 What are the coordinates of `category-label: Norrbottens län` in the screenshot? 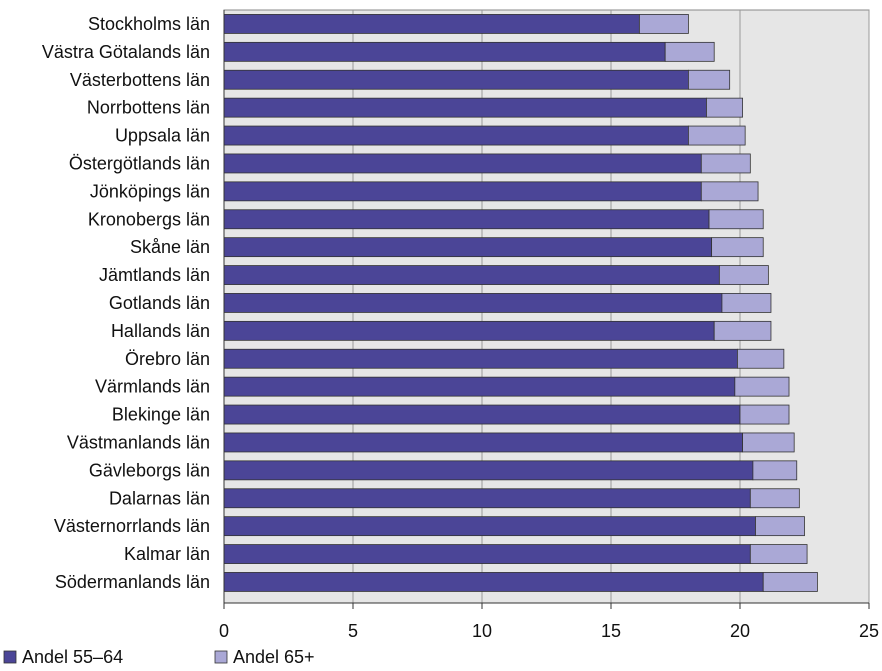 It's located at (148, 108).